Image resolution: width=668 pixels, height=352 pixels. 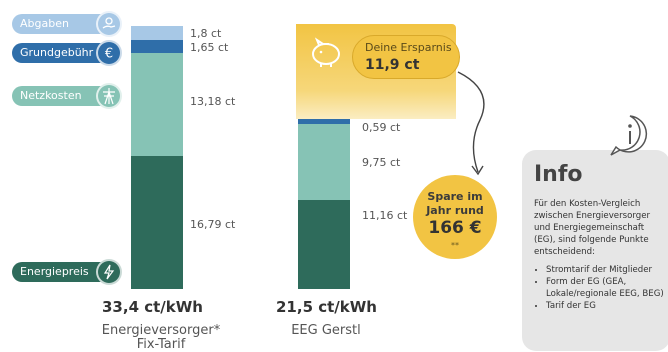 I want to click on yearly-savings-badge: Spare im Jahr rund 166 € **, so click(x=455, y=217).